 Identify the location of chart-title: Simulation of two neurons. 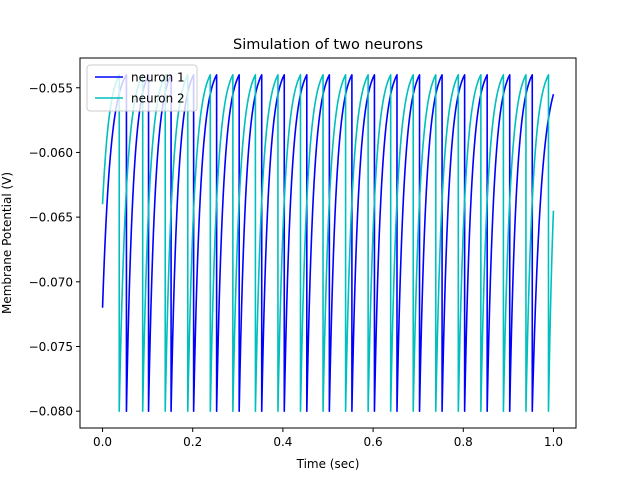
(328, 45).